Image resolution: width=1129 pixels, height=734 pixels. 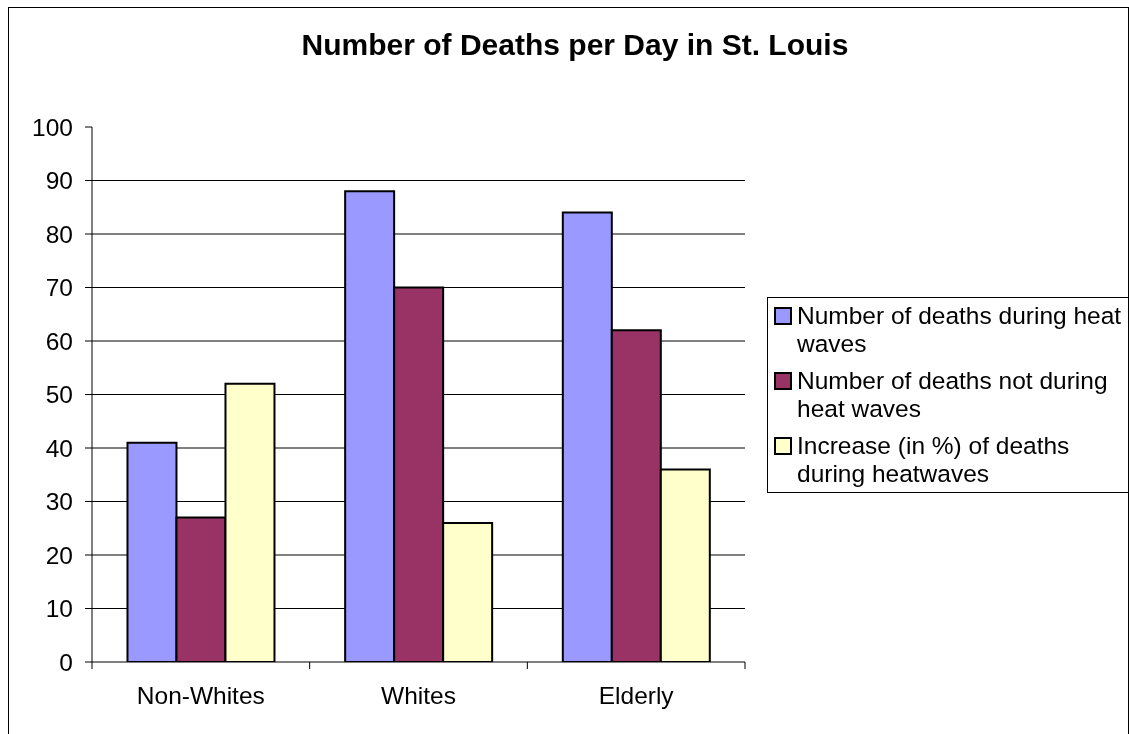 I want to click on x-tick-label: Whites, so click(x=418, y=696).